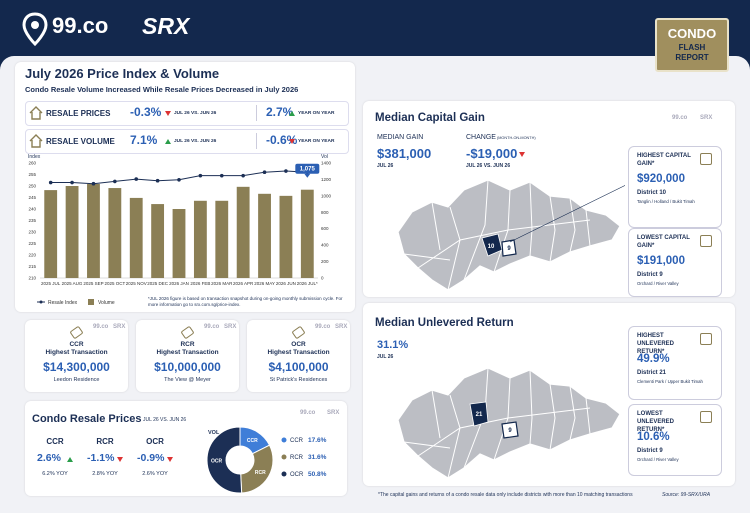 The width and height of the screenshot is (750, 513). What do you see at coordinates (76, 380) in the screenshot?
I see `project: Leedon Residence` at bounding box center [76, 380].